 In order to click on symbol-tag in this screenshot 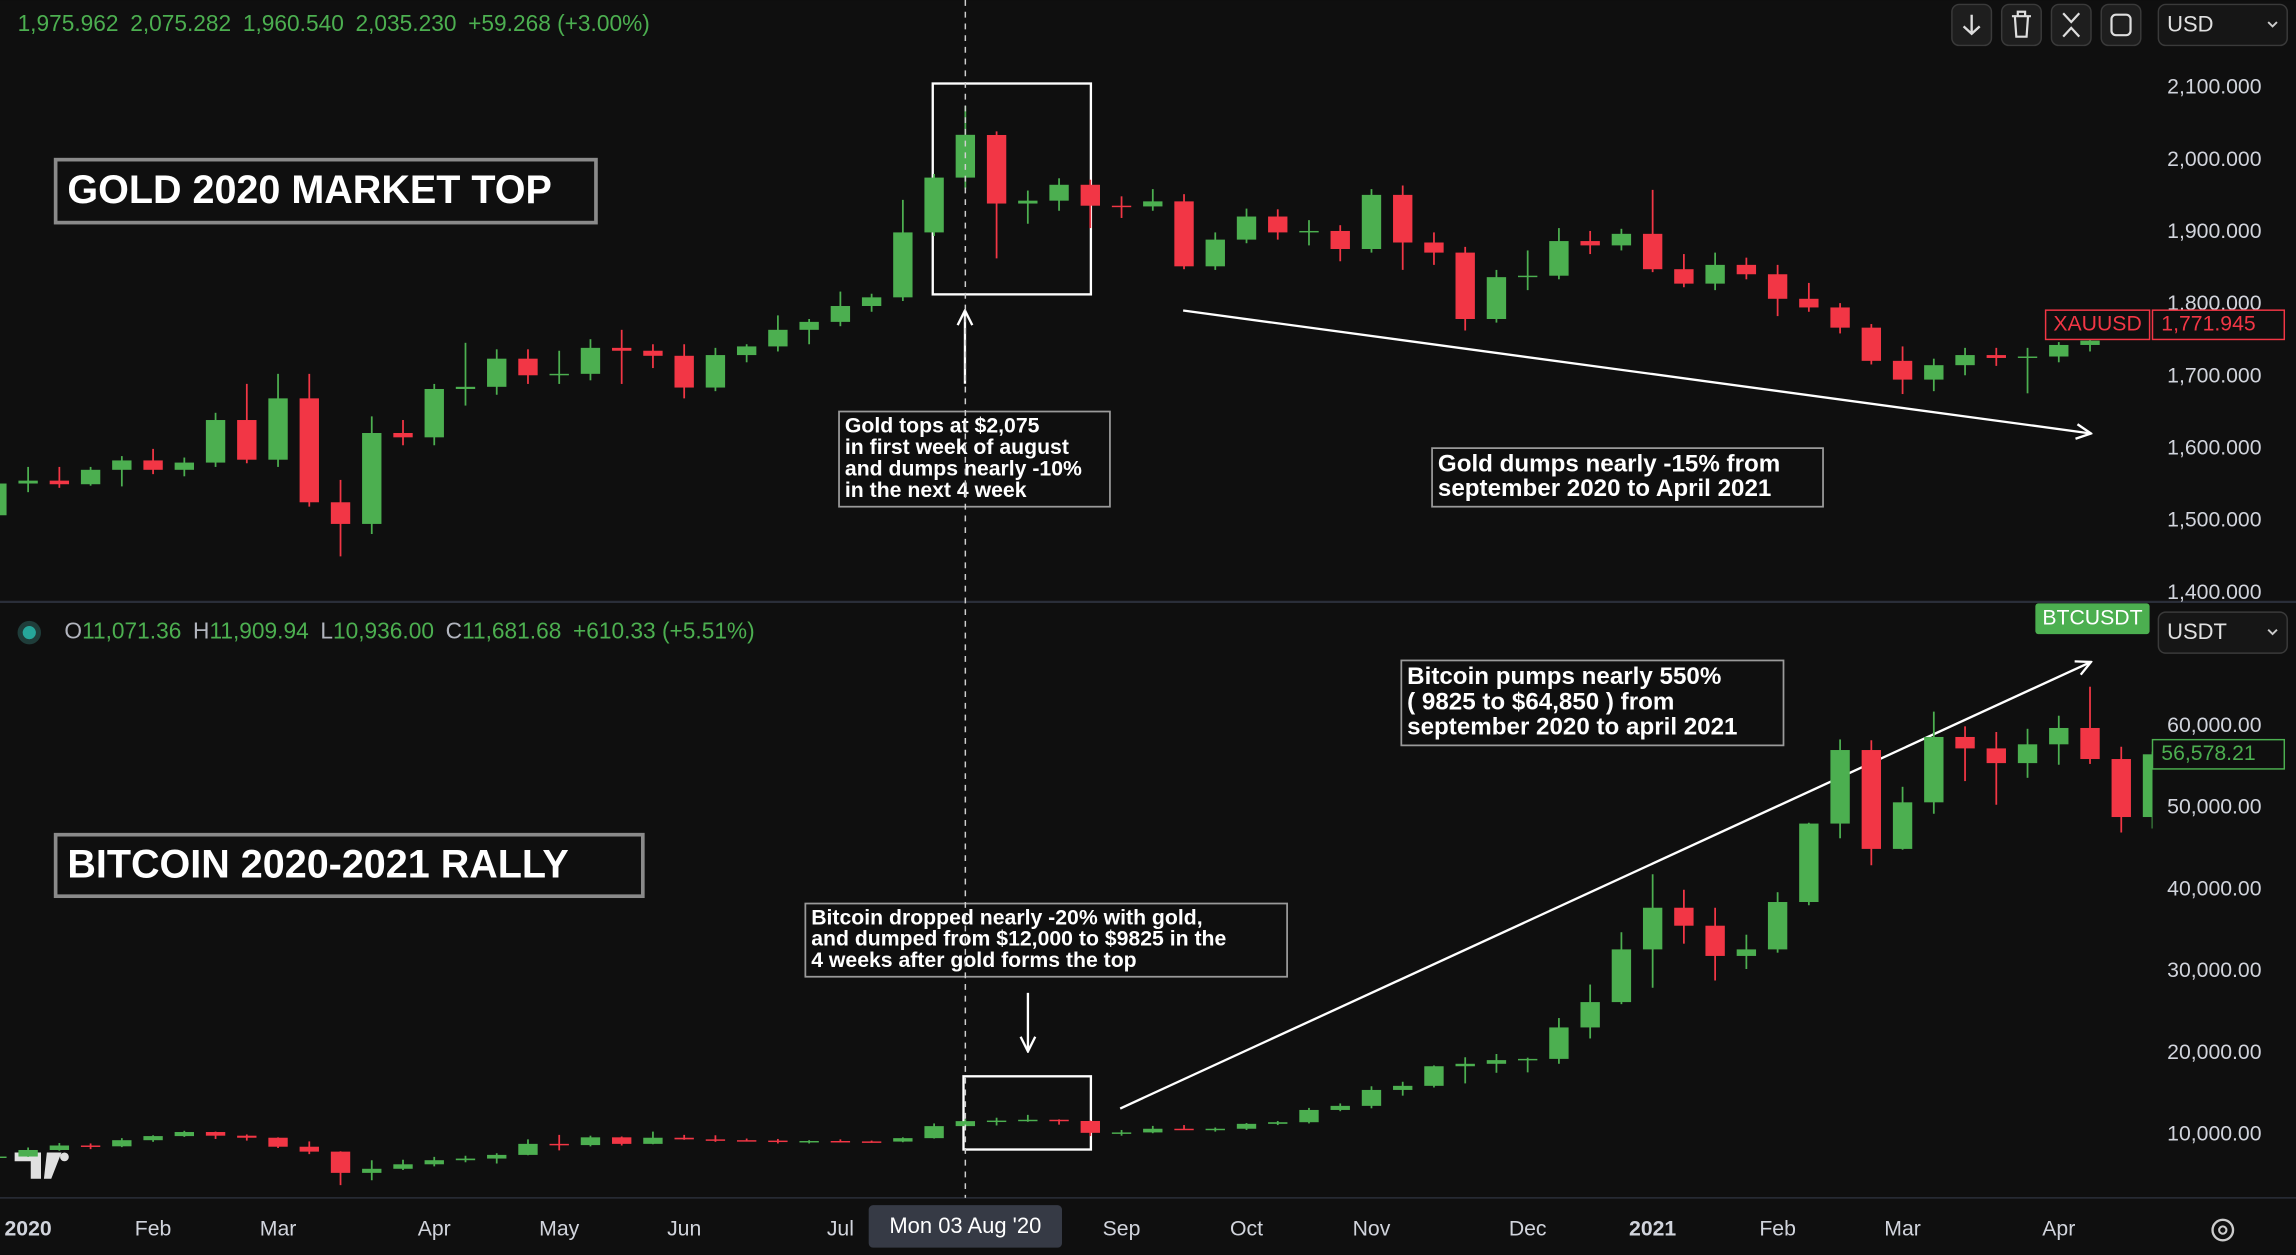, I will do `click(2092, 619)`.